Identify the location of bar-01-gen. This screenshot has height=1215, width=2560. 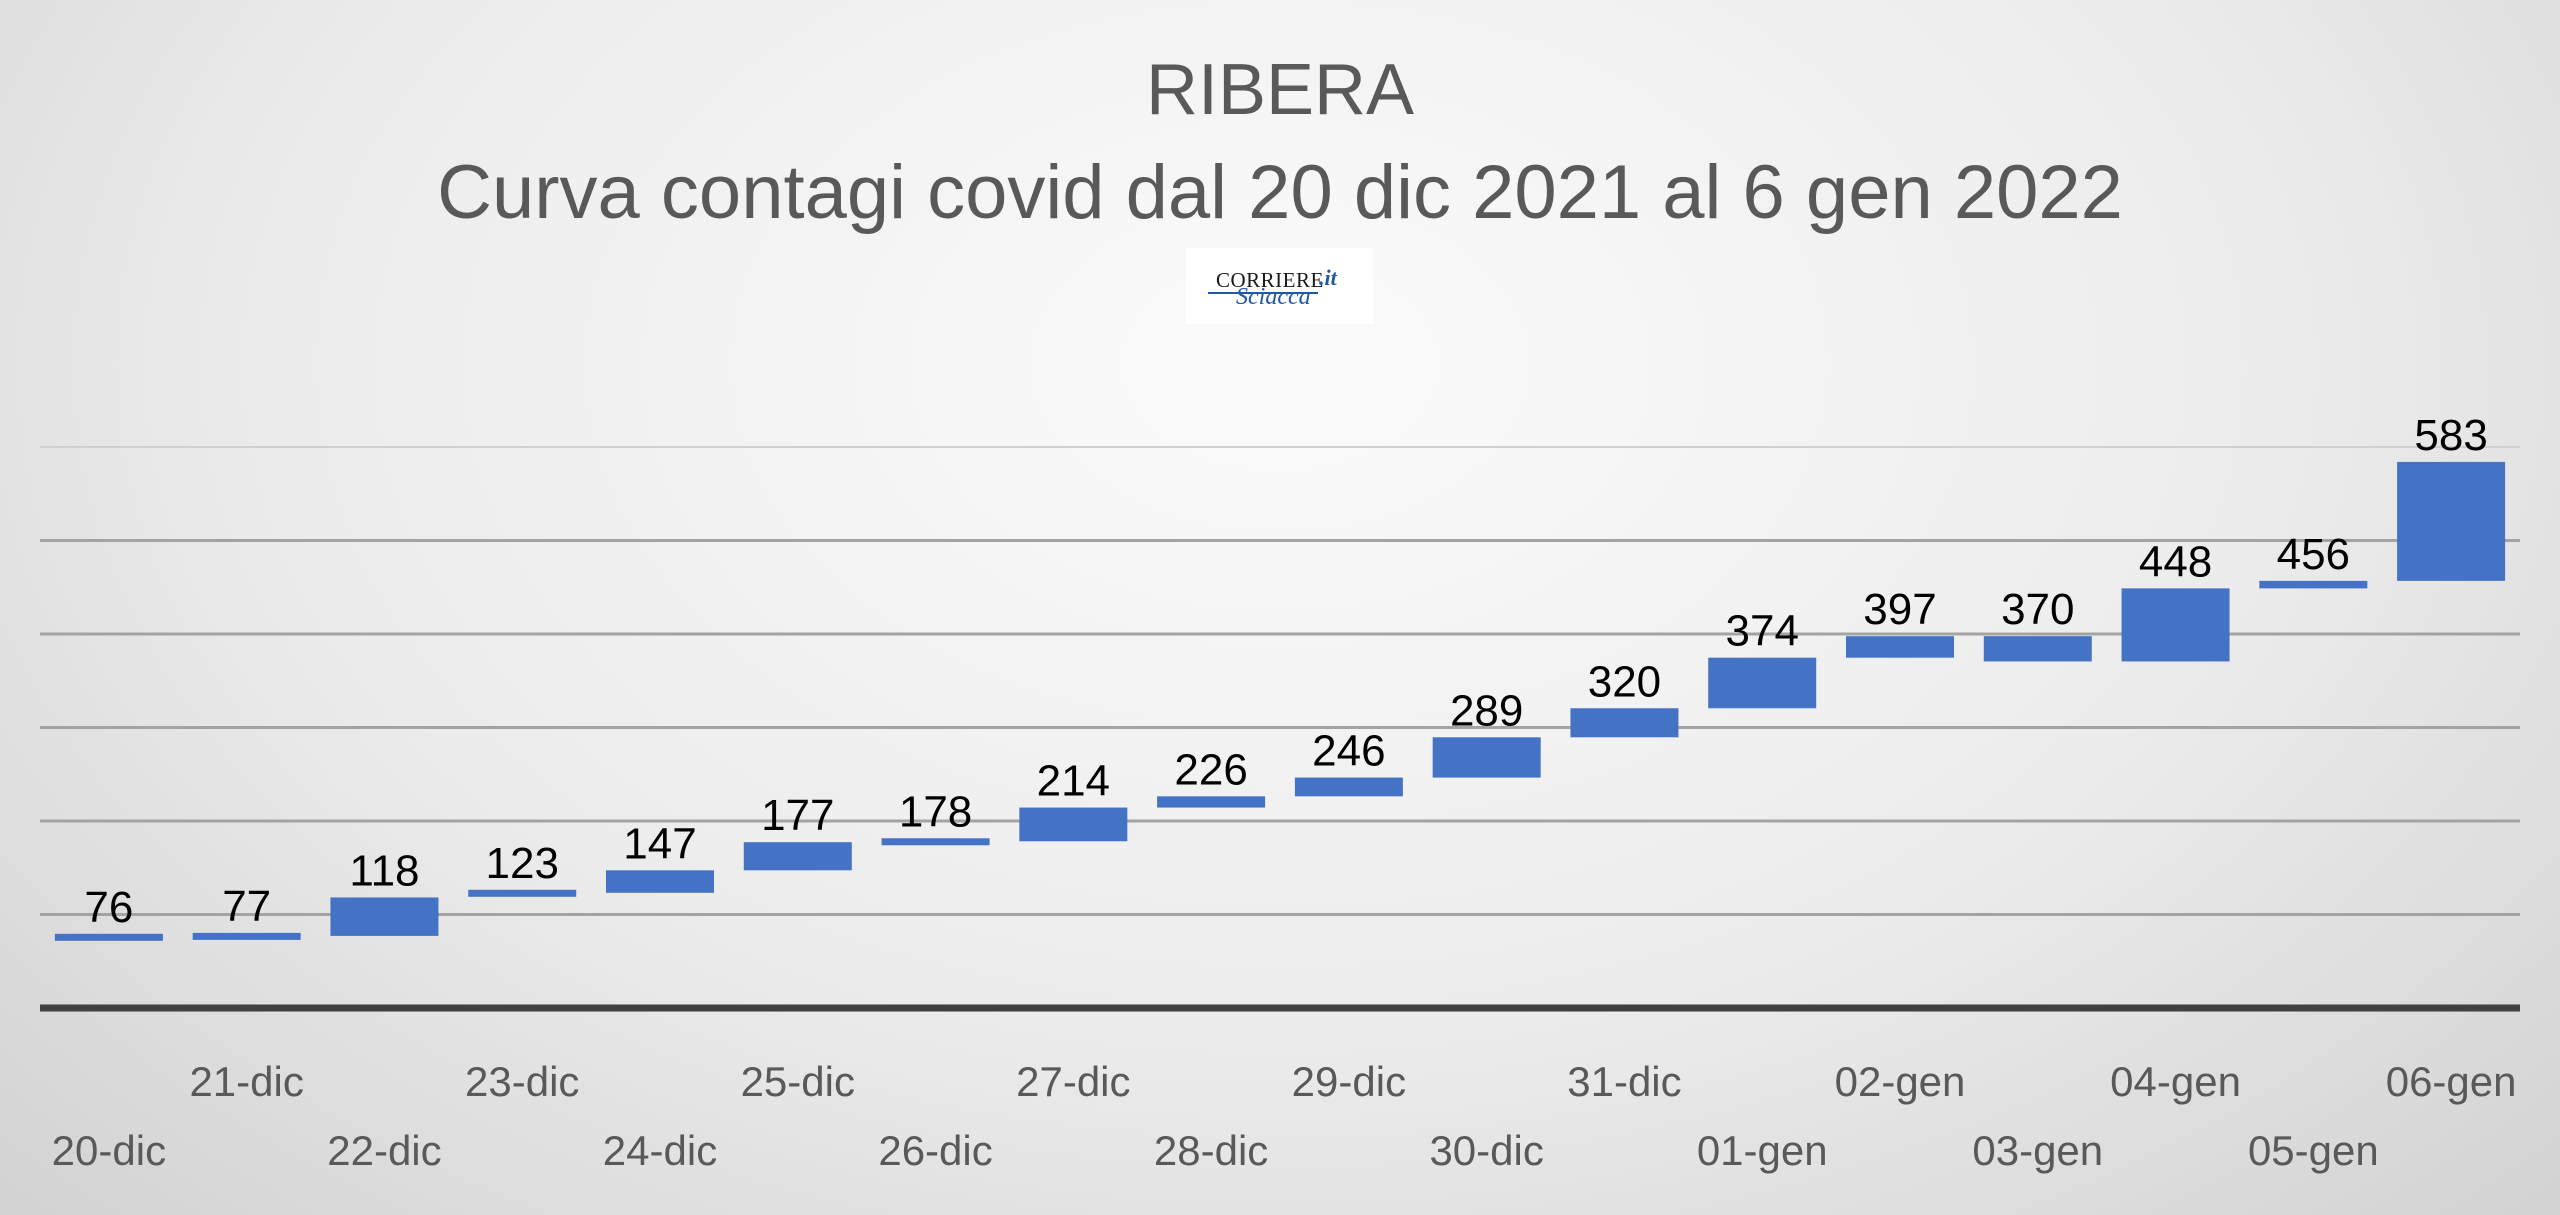
(1762, 683).